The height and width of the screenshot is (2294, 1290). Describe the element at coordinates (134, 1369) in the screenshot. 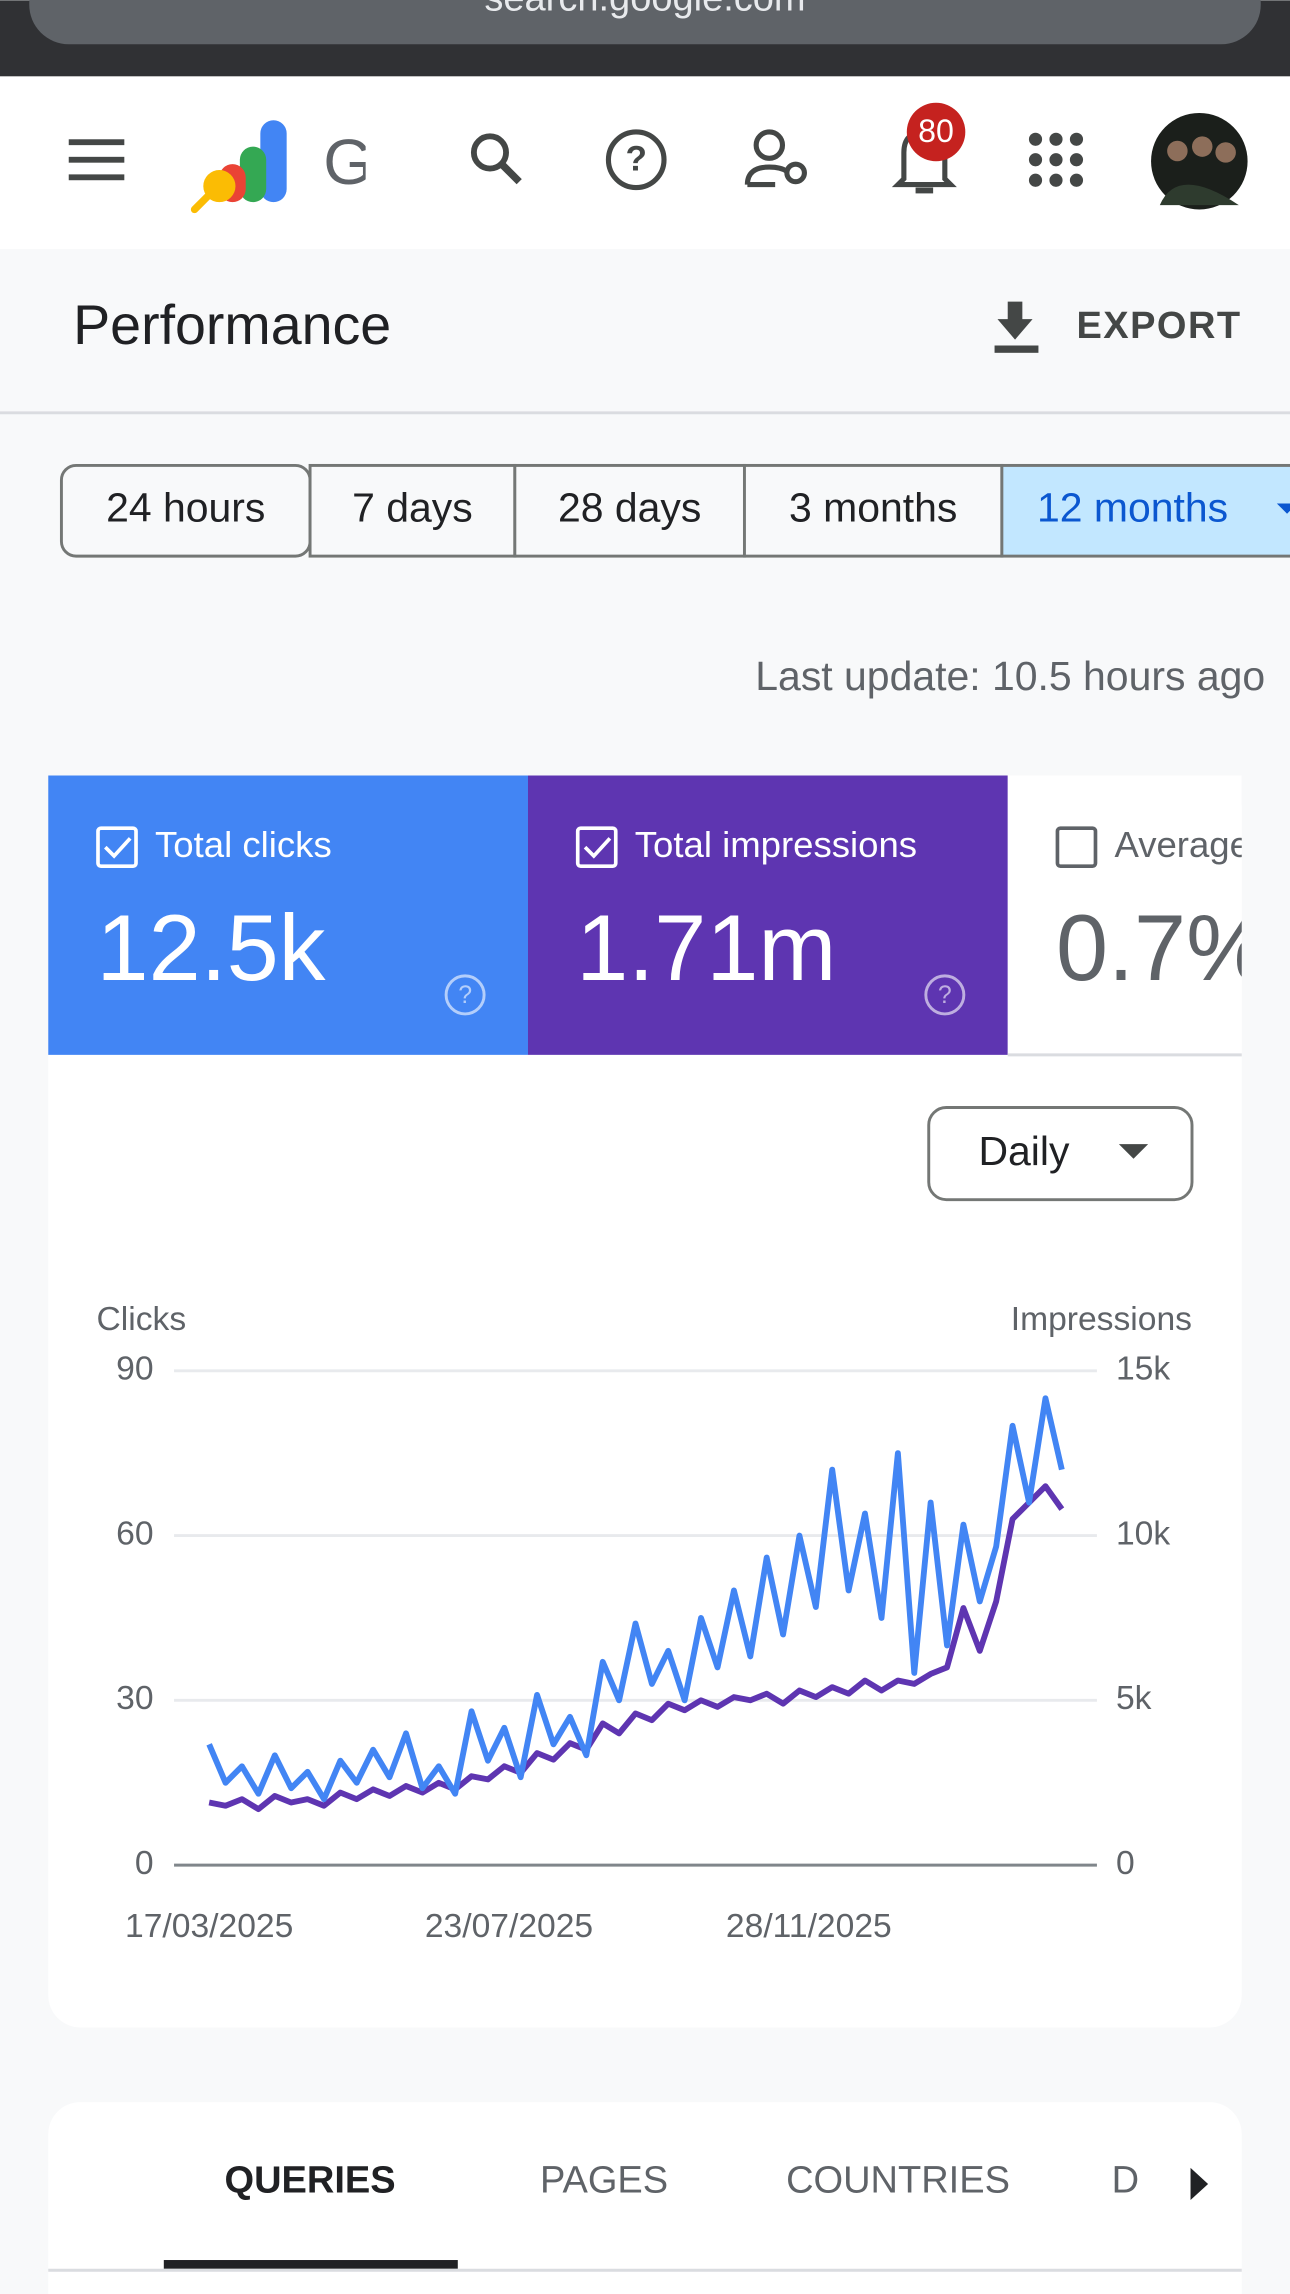

I see `y-tick-label: 90` at that location.